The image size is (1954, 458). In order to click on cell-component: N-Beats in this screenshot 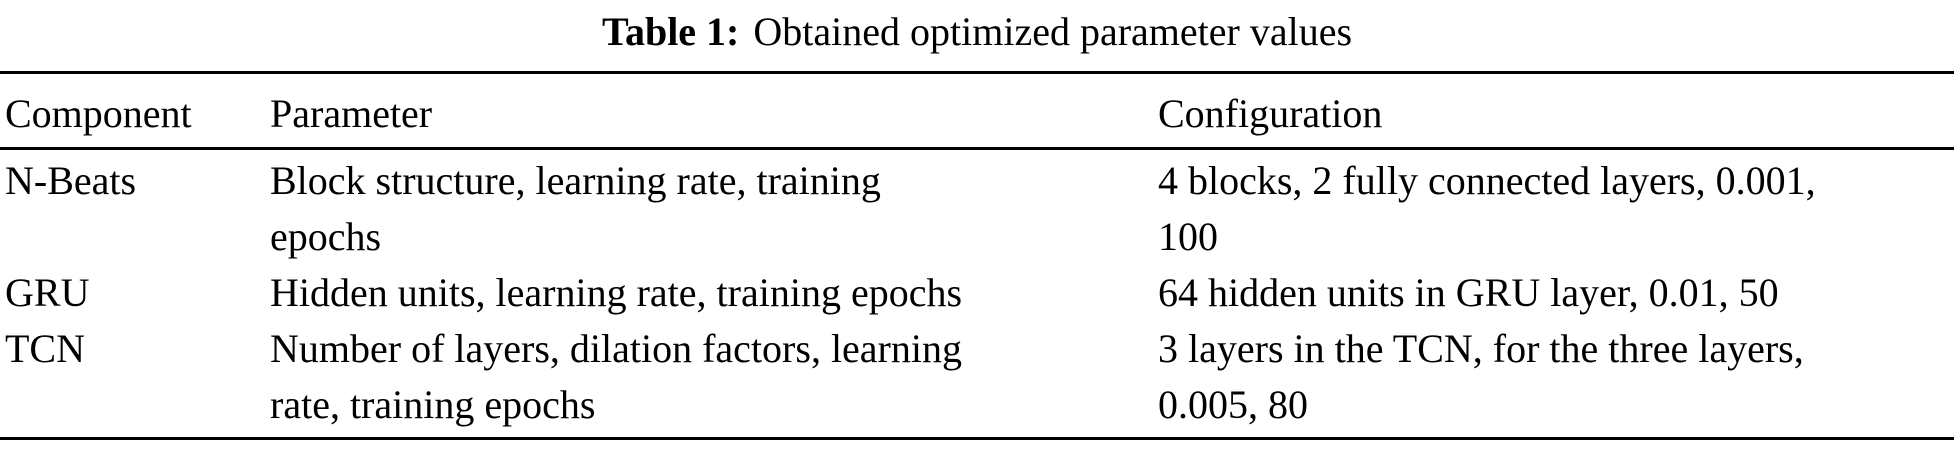, I will do `click(71, 180)`.